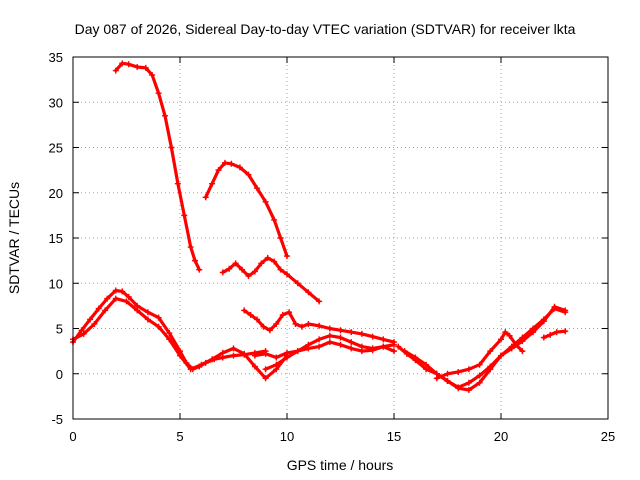 The height and width of the screenshot is (480, 640). Describe the element at coordinates (501, 436) in the screenshot. I see `x-tick-label: 20` at that location.